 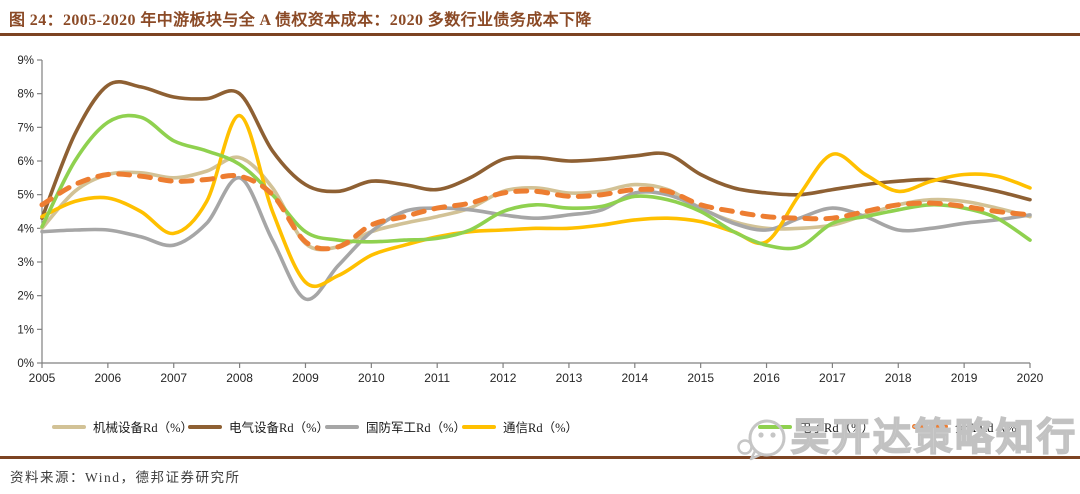 What do you see at coordinates (964, 378) in the screenshot?
I see `x-axis-tick-label: 2019` at bounding box center [964, 378].